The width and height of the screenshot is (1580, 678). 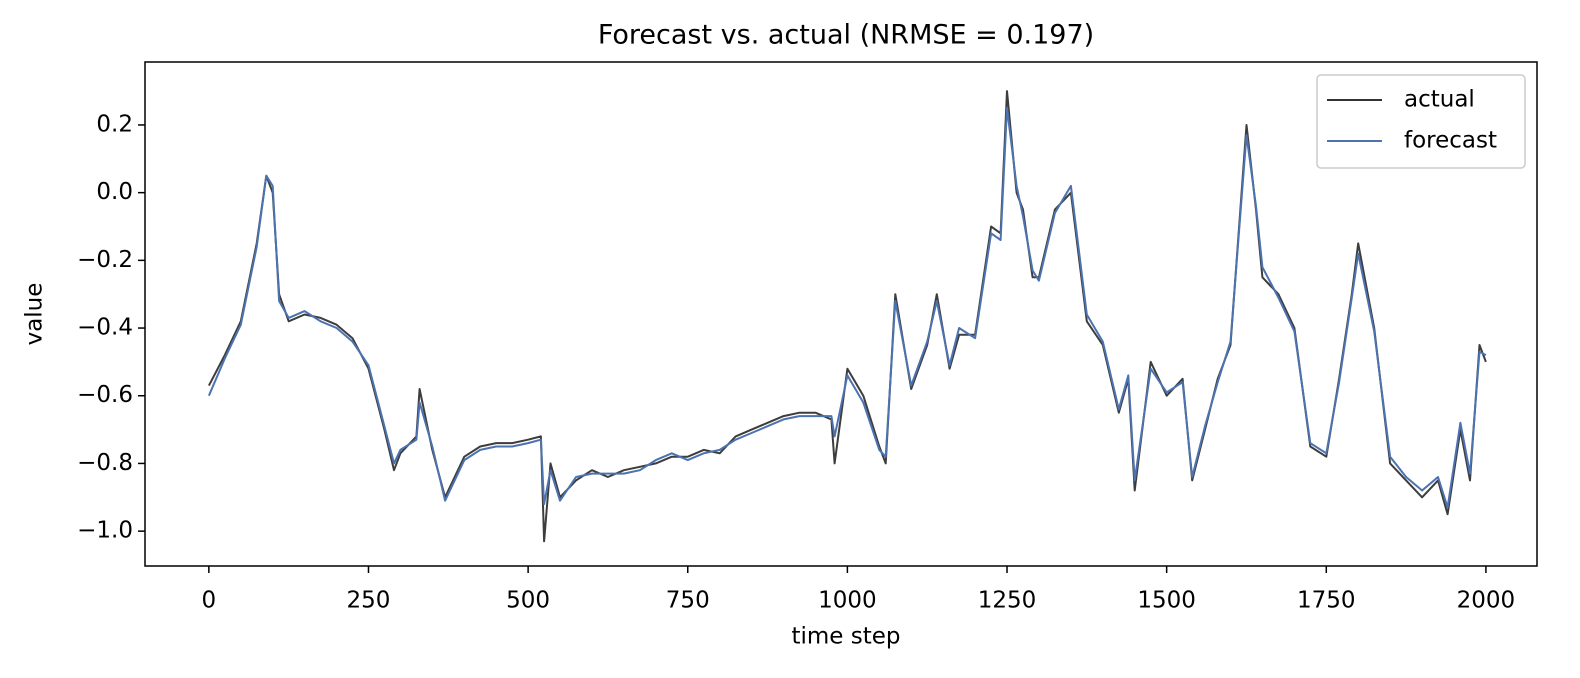 What do you see at coordinates (1007, 601) in the screenshot?
I see `x-tick-label: 1250` at bounding box center [1007, 601].